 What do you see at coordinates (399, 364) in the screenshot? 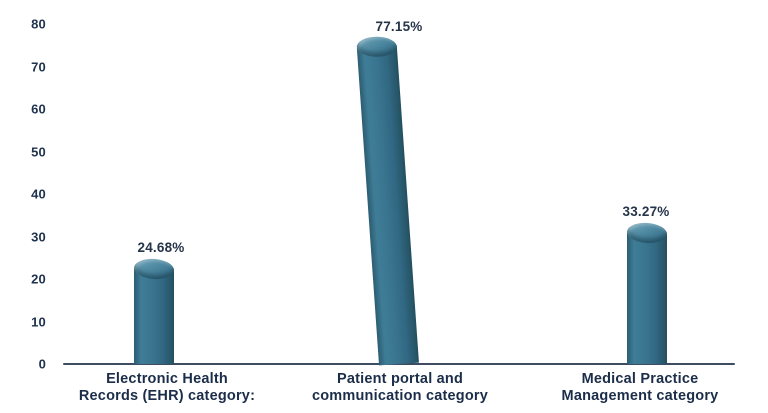
I see `x-axis-line` at bounding box center [399, 364].